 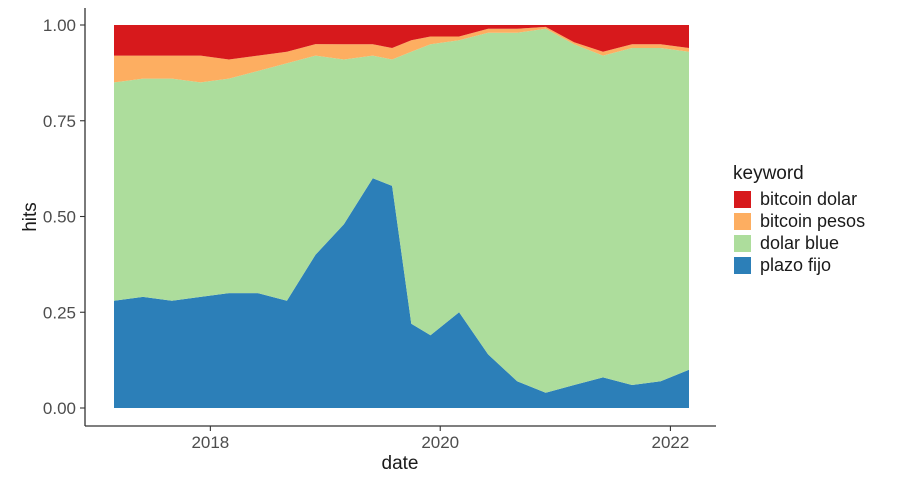 What do you see at coordinates (440, 442) in the screenshot?
I see `x-tick-label: 2020` at bounding box center [440, 442].